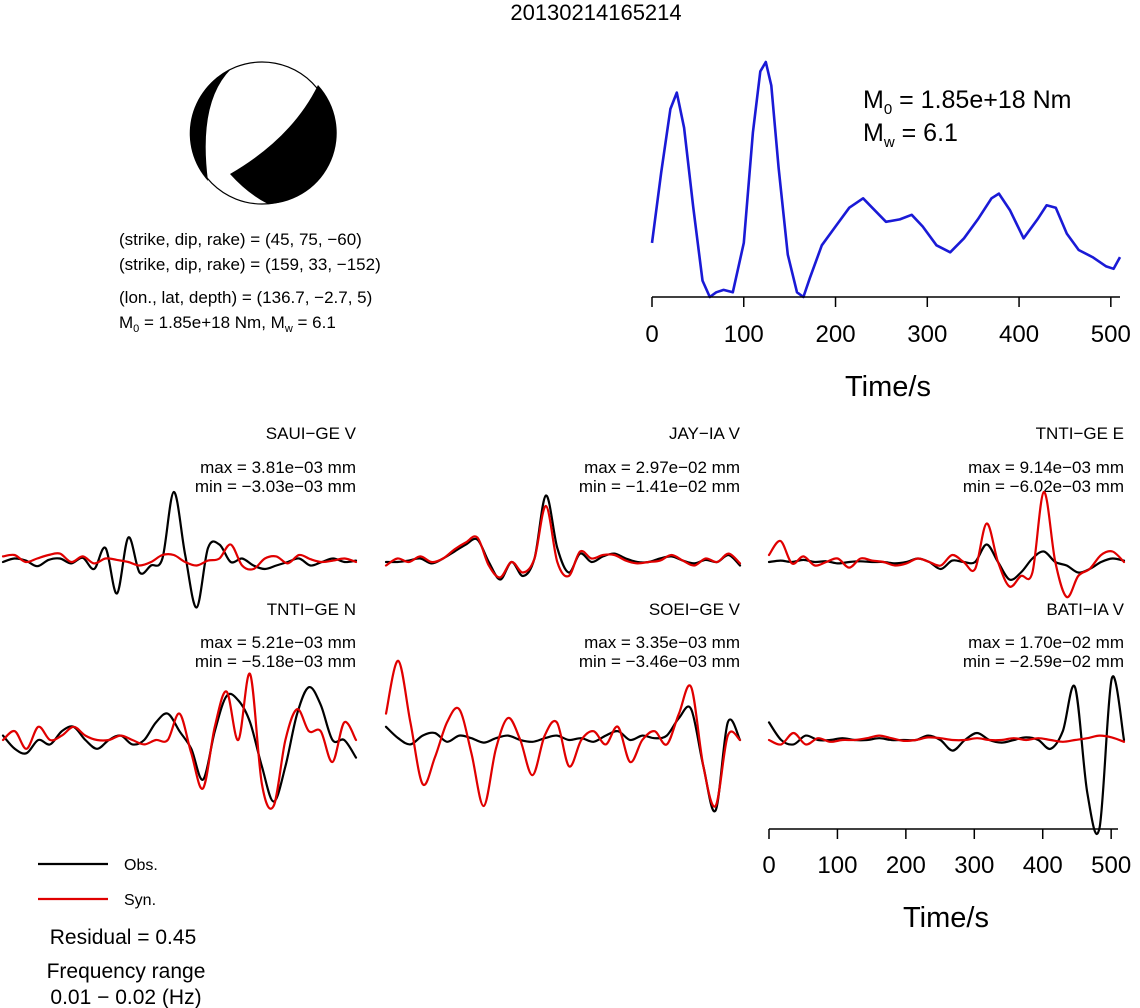 Image resolution: width=1140 pixels, height=1008 pixels. Describe the element at coordinates (768, 865) in the screenshot. I see `waveform-x-tick-label: 0` at that location.